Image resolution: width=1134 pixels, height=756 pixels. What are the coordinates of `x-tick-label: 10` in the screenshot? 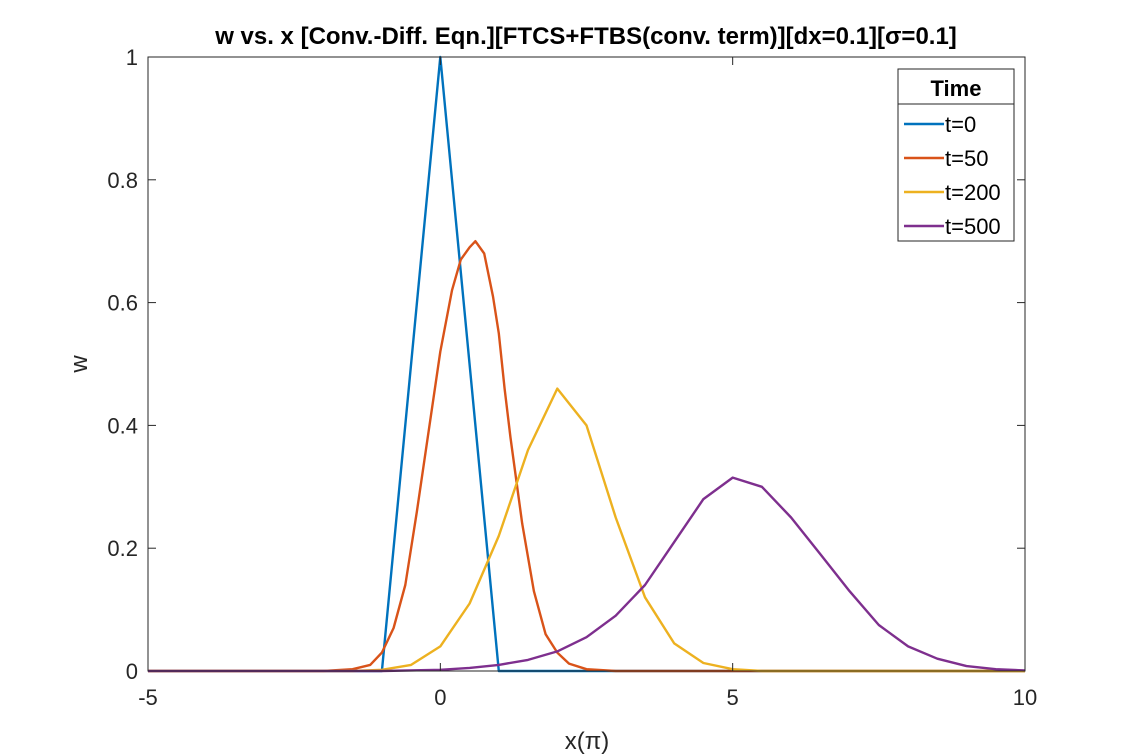 It's located at (1025, 697).